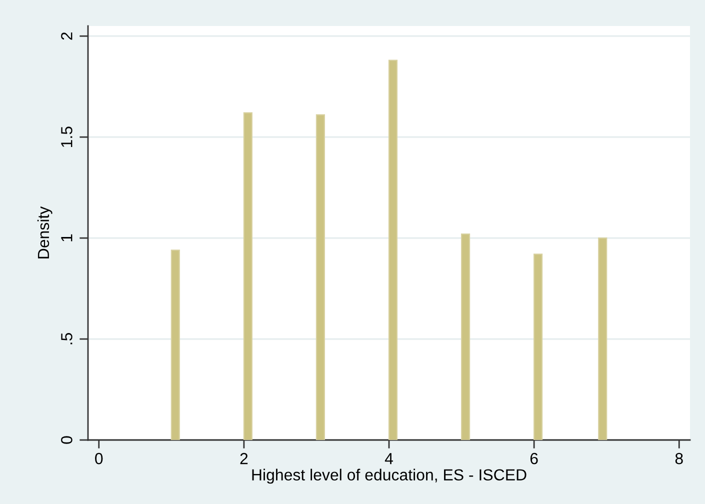 The image size is (705, 504). What do you see at coordinates (66, 338) in the screenshot?
I see `y-tick-label: .5` at bounding box center [66, 338].